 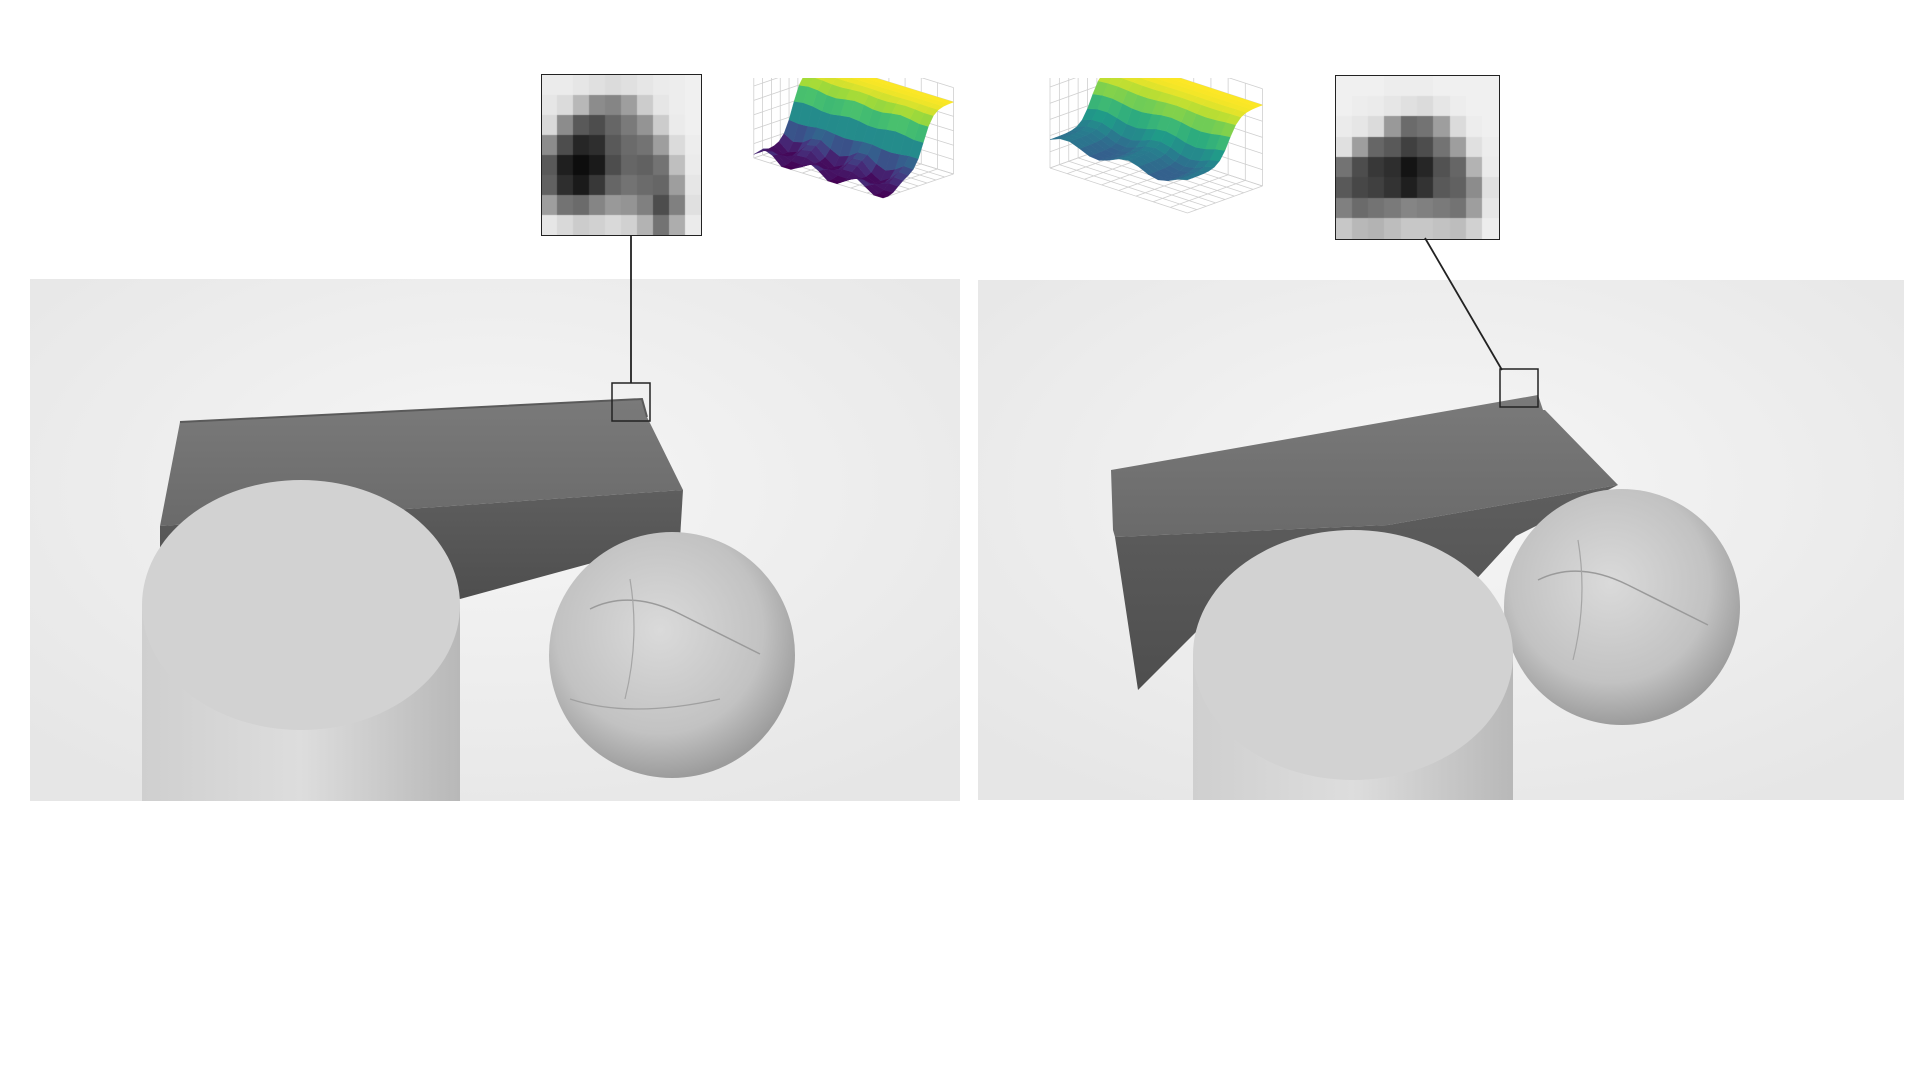 I want to click on right-surface-plot, so click(x=1155, y=150).